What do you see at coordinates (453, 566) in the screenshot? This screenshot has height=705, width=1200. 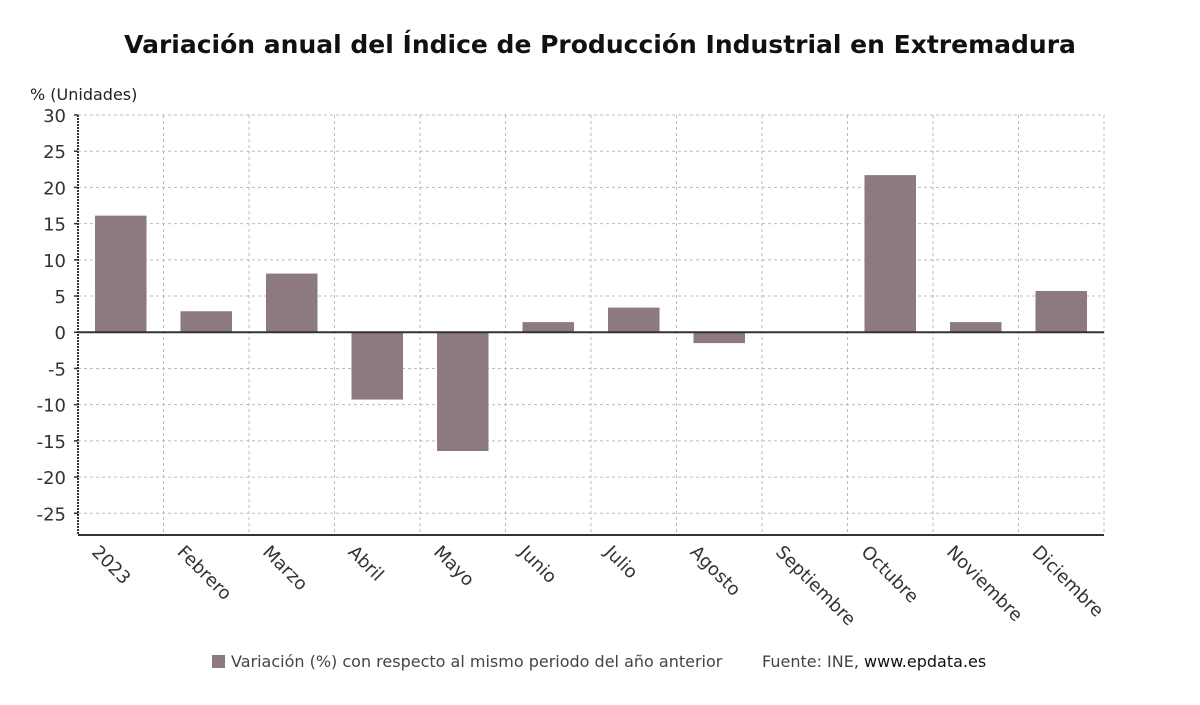 I see `x-tick-label: Mayo` at bounding box center [453, 566].